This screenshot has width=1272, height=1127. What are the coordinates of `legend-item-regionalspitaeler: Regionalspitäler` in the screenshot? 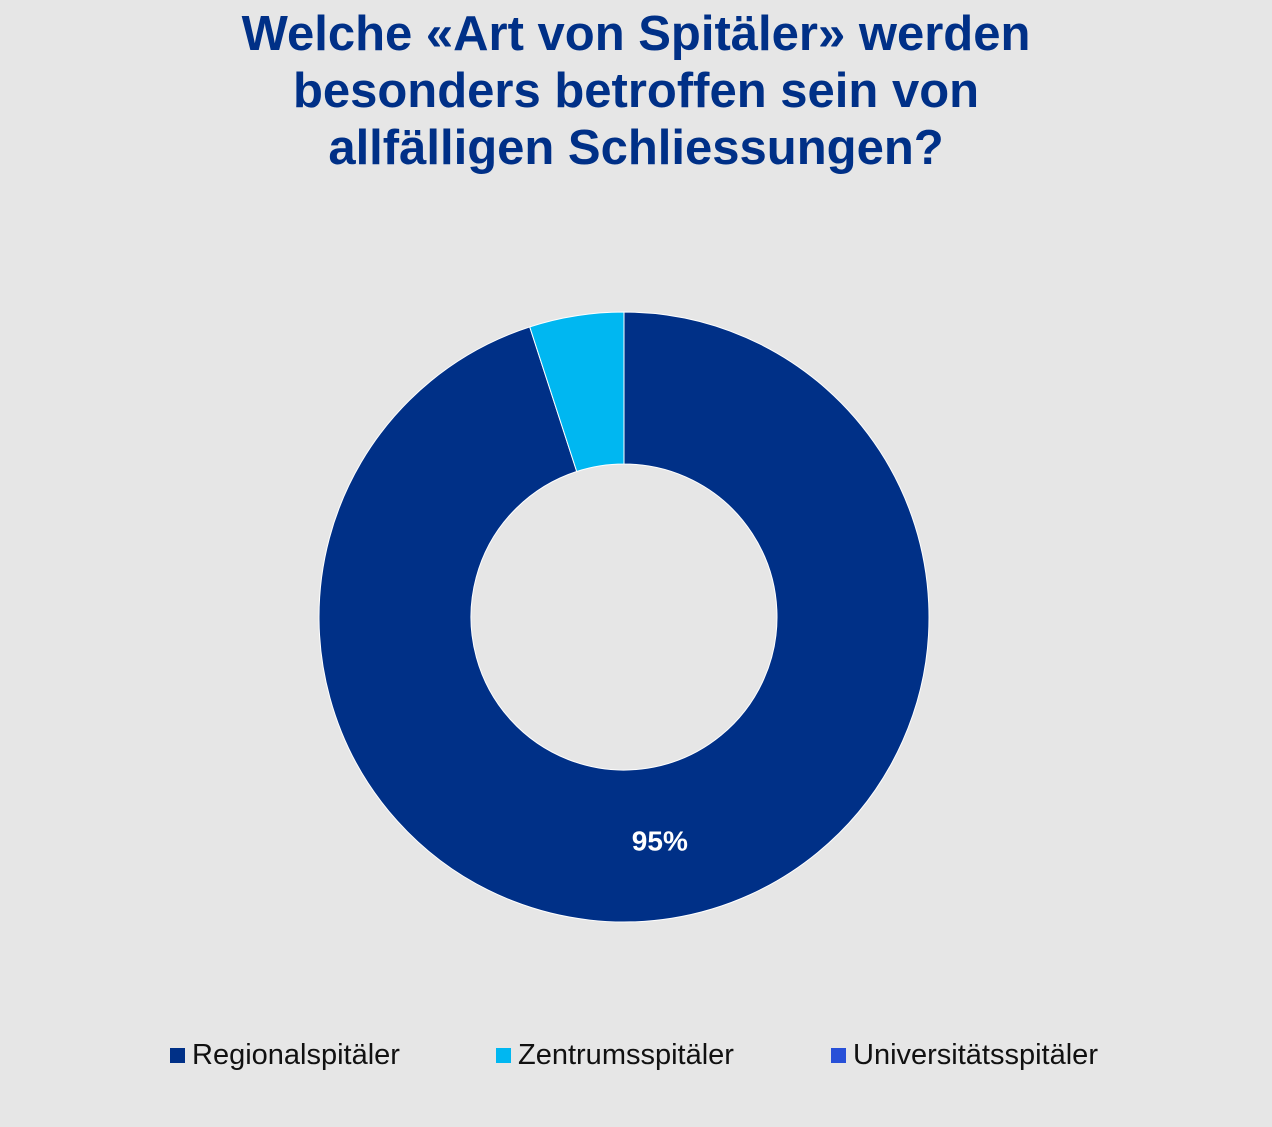 It's located at (285, 1055).